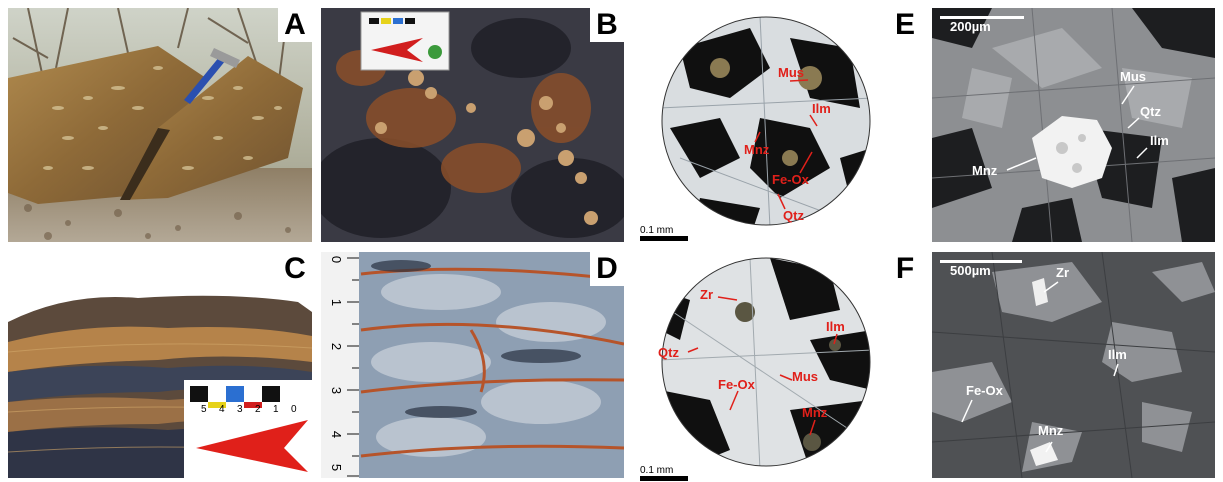 Image resolution: width=1223 pixels, height=482 pixels. What do you see at coordinates (337, 390) in the screenshot?
I see `ruler-digit-3: 3` at bounding box center [337, 390].